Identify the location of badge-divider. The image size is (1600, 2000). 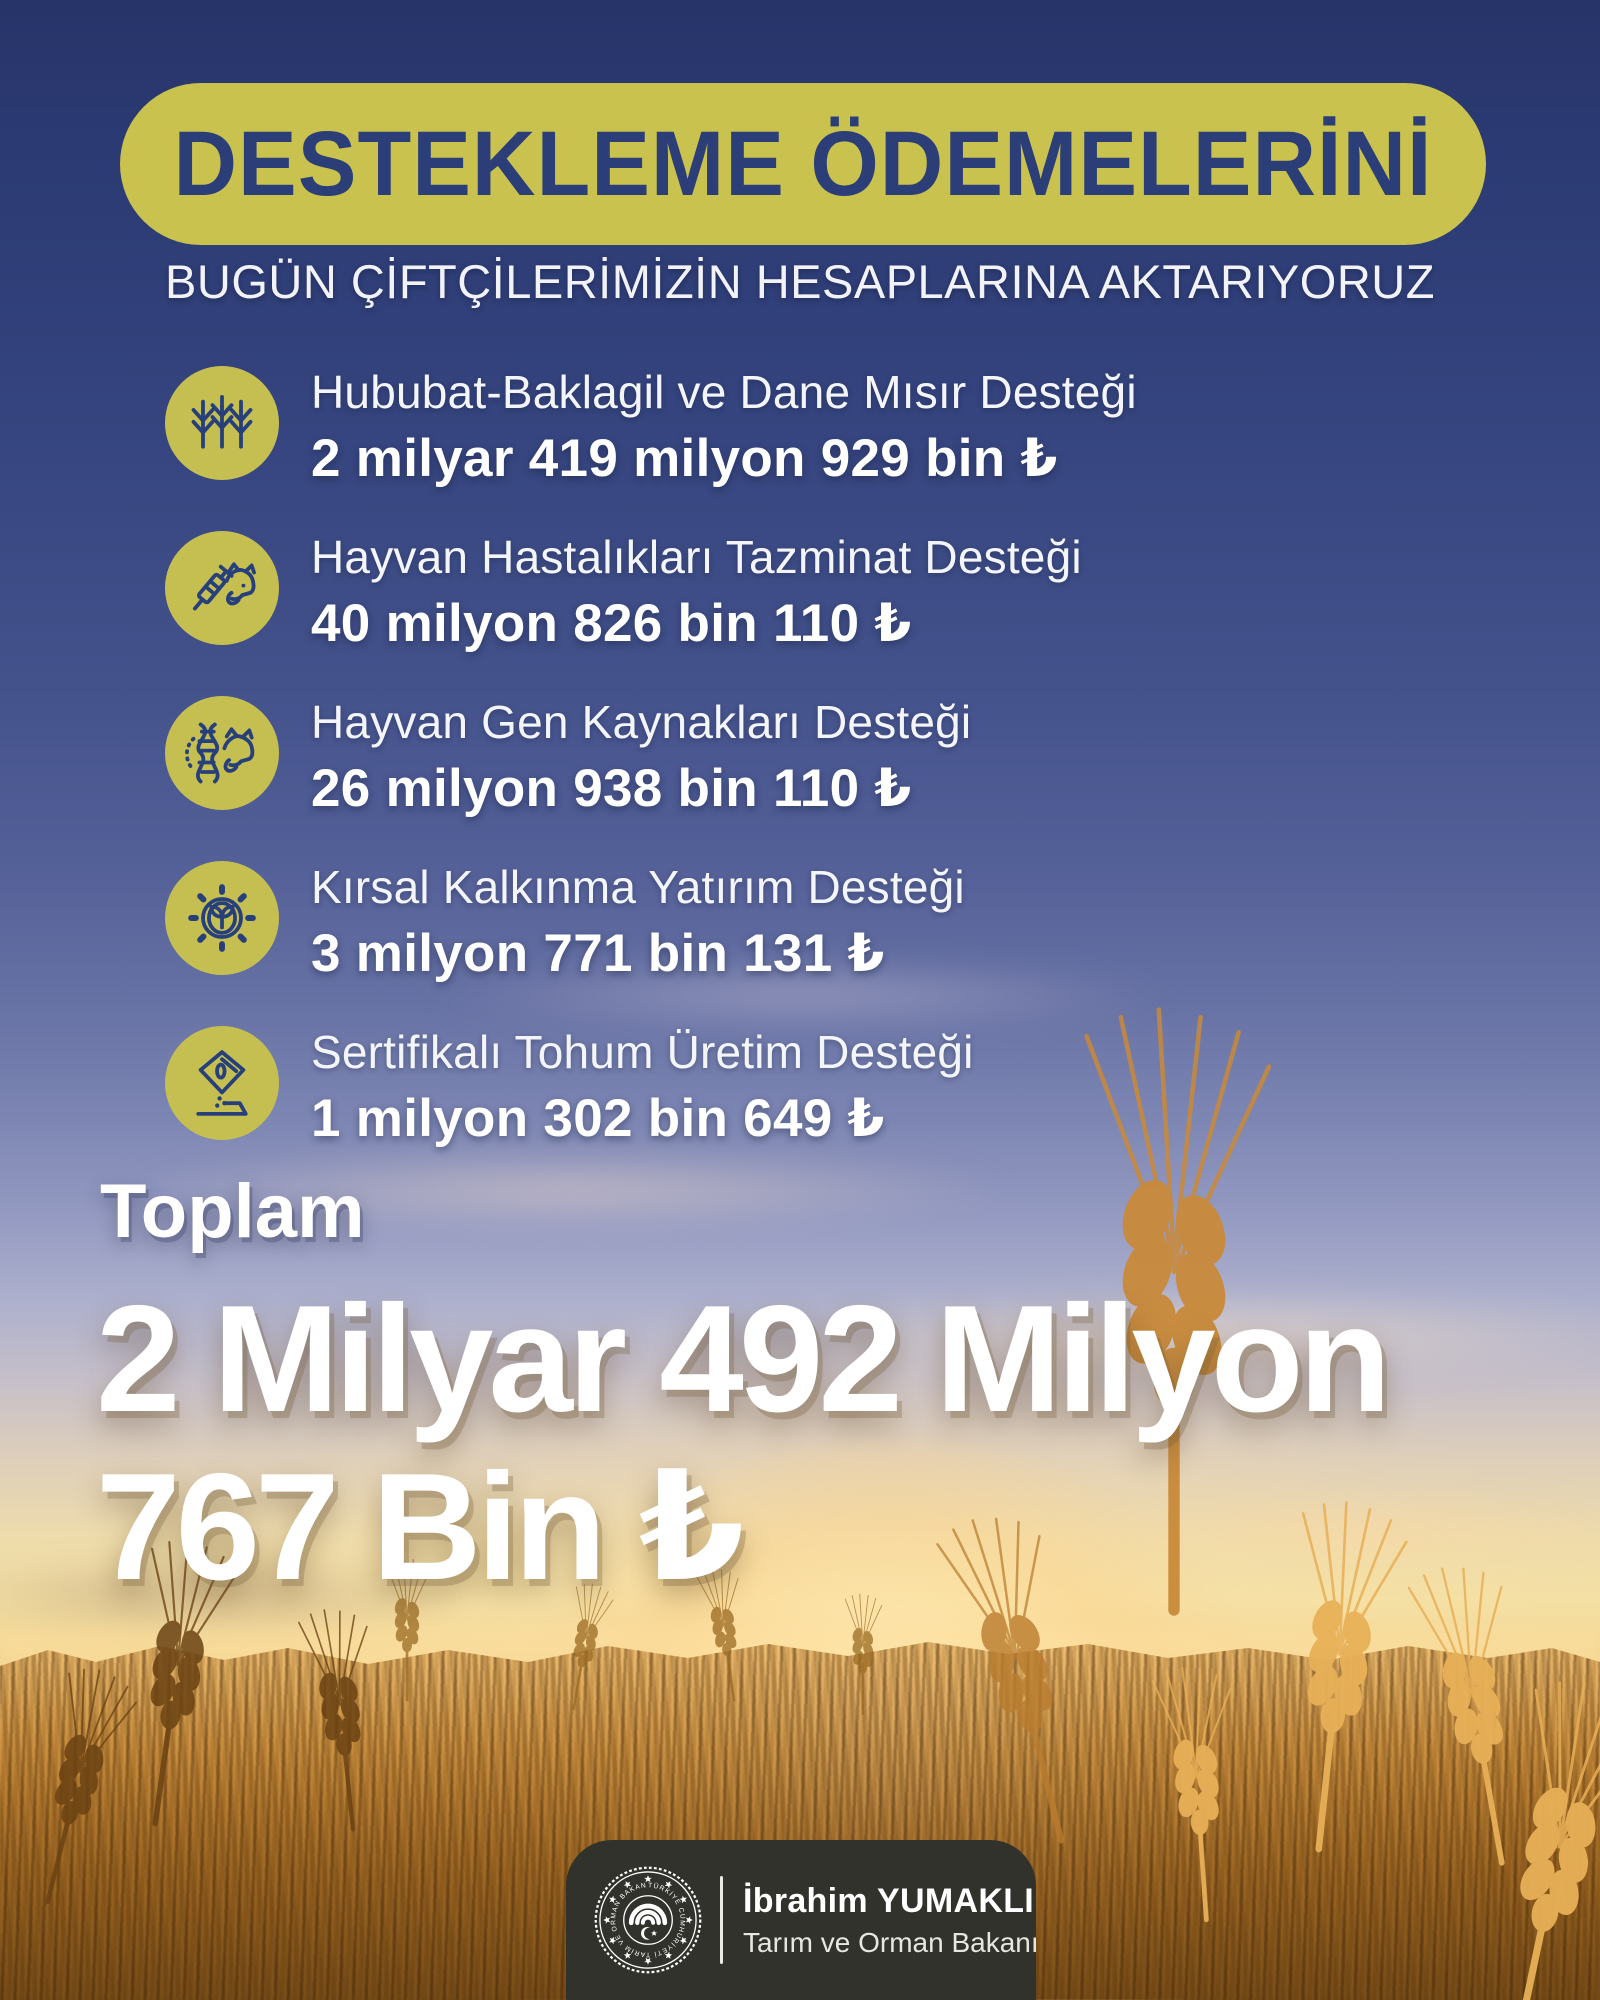
(721, 1920).